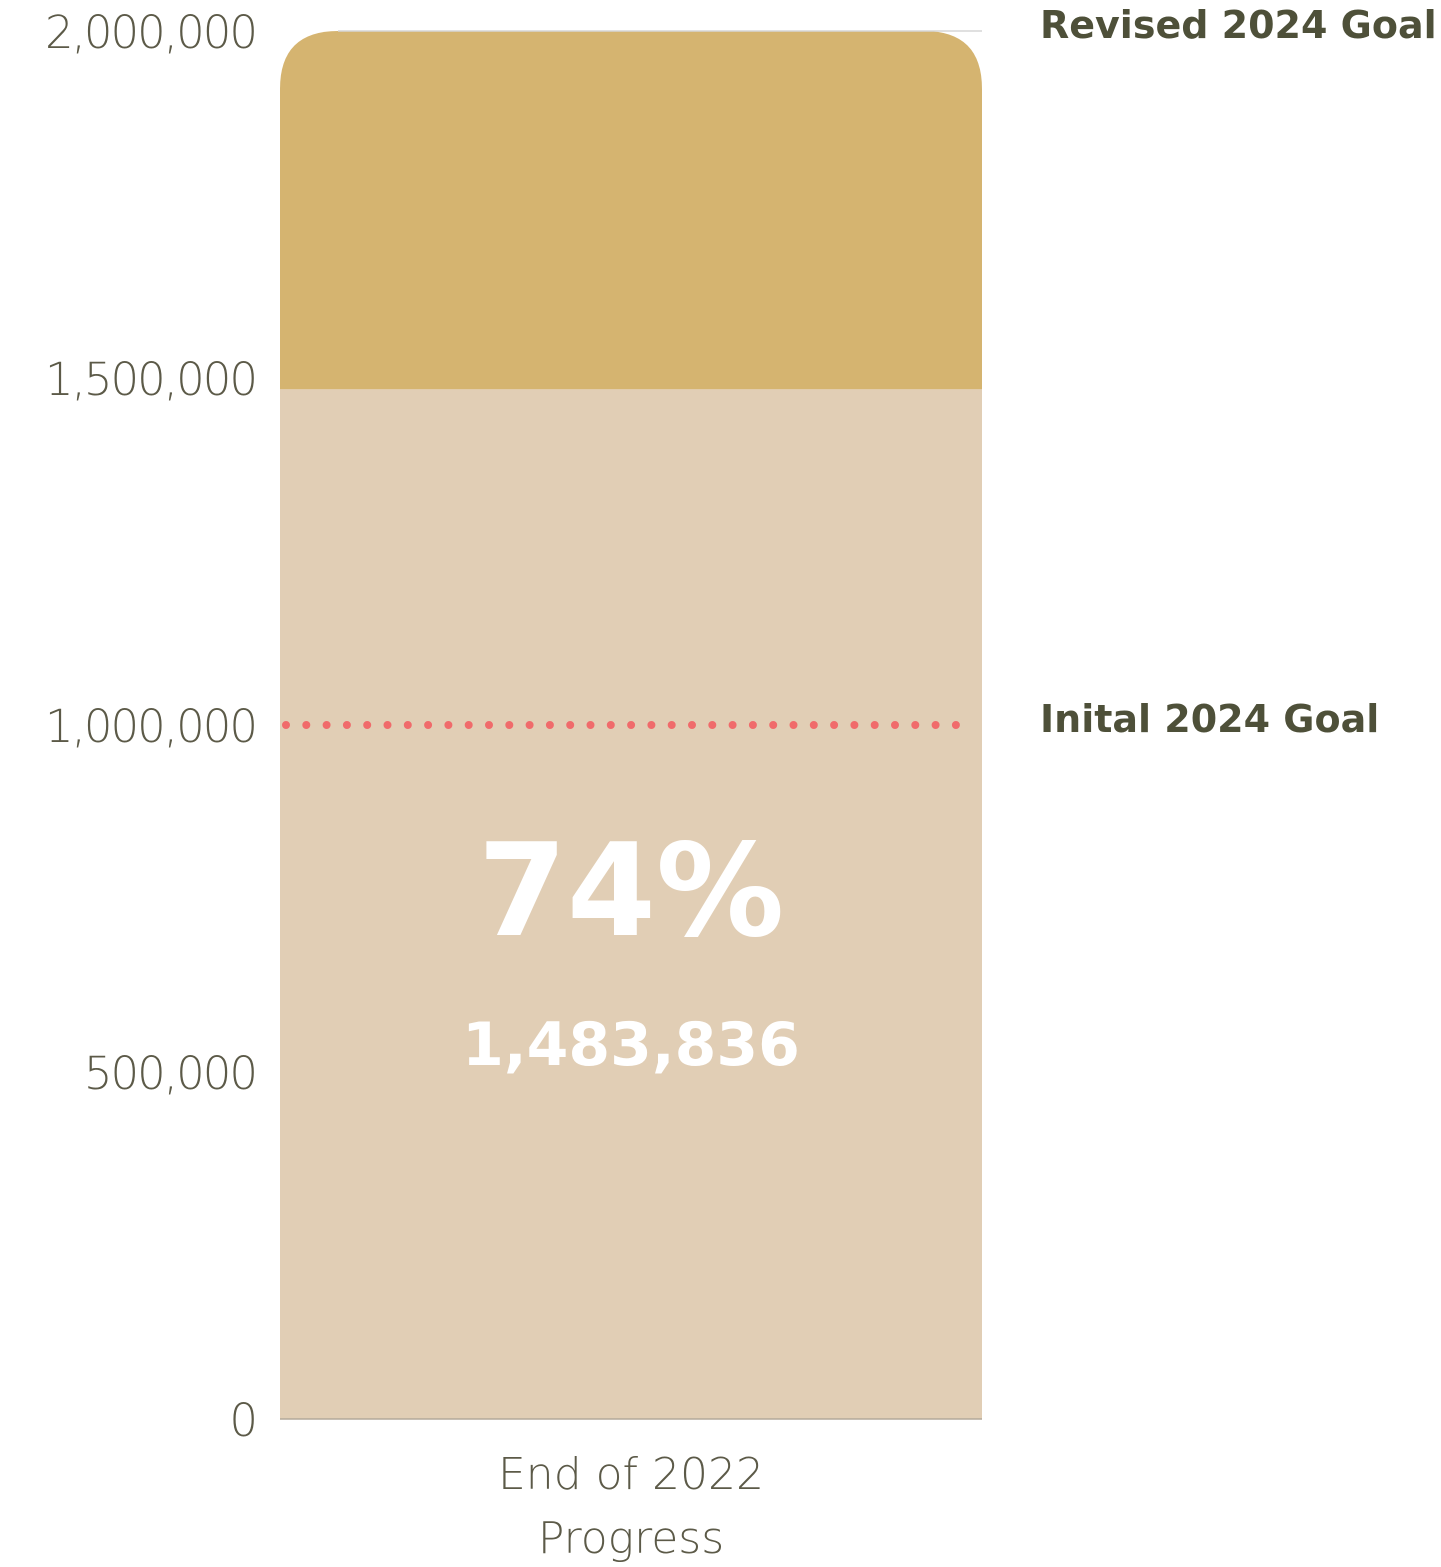 This screenshot has width=1441, height=1567. I want to click on goal-annotations: Revised 2024 Goal Inital 2024 Goal, so click(1238, 372).